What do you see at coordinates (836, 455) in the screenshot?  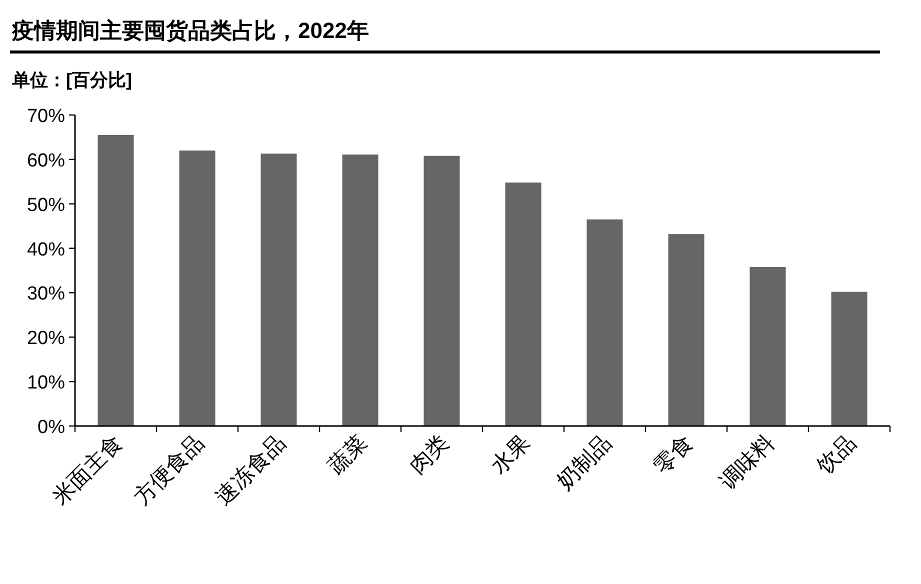 I see `x-tick-label: 饮品` at bounding box center [836, 455].